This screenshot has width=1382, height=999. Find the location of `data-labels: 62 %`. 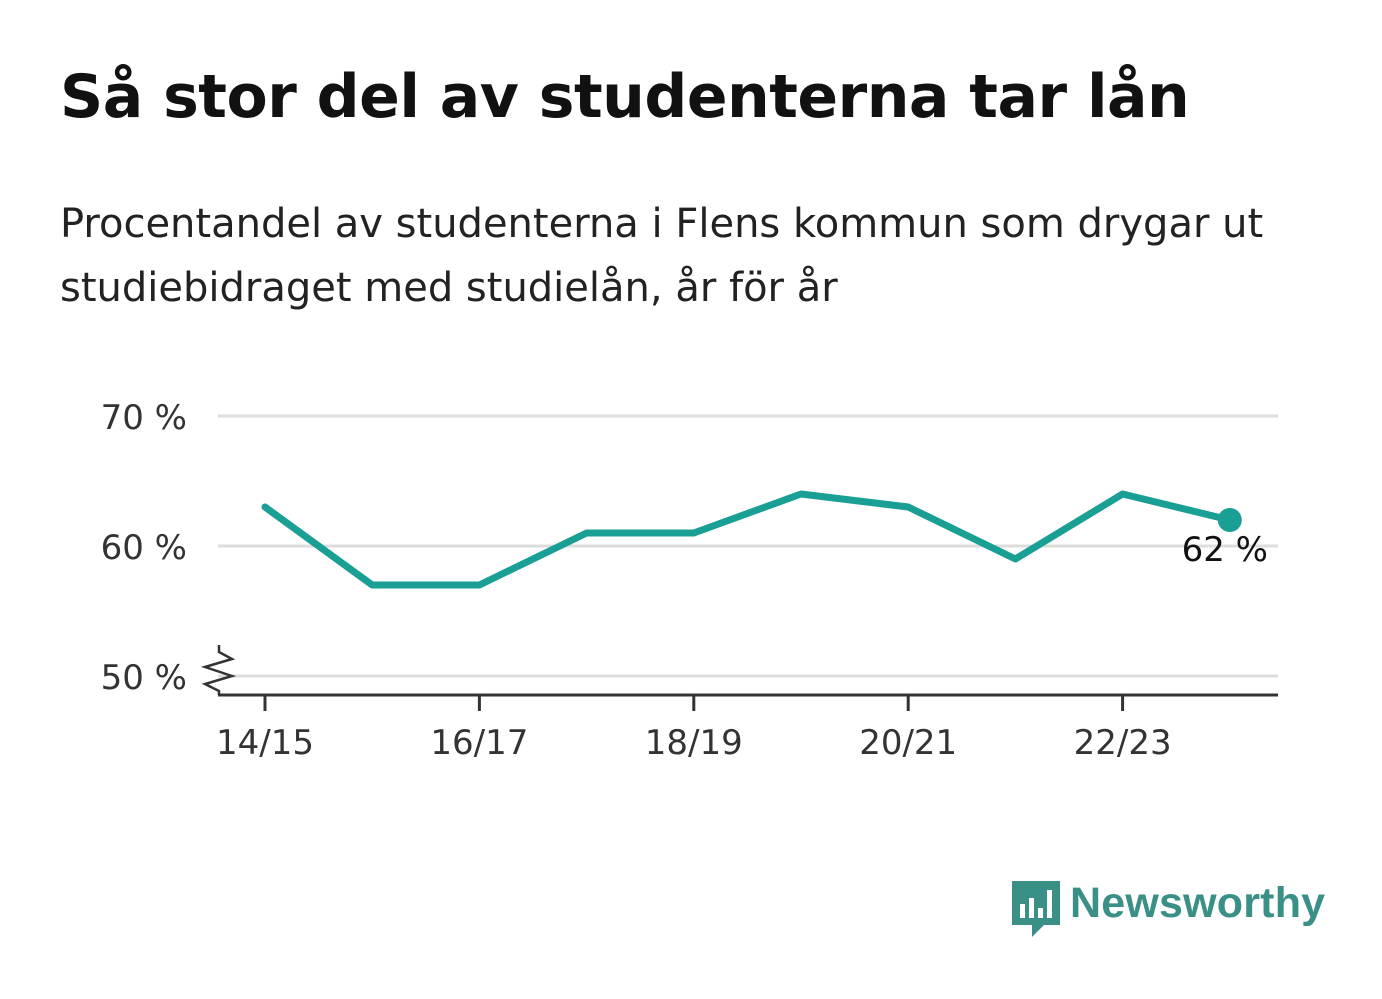

data-labels: 62 % is located at coordinates (1225, 550).